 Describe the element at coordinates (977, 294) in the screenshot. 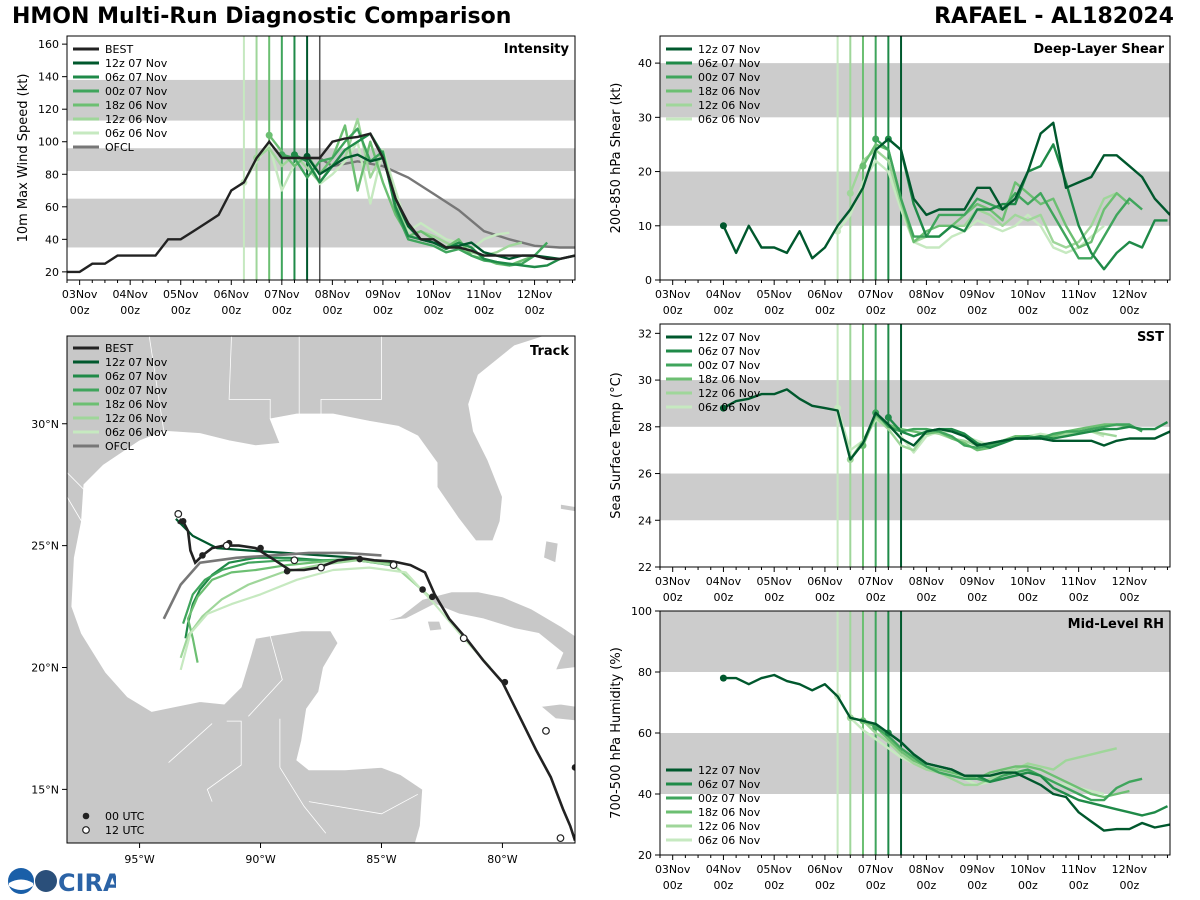

I see `x-tick-label: 09Nov` at that location.